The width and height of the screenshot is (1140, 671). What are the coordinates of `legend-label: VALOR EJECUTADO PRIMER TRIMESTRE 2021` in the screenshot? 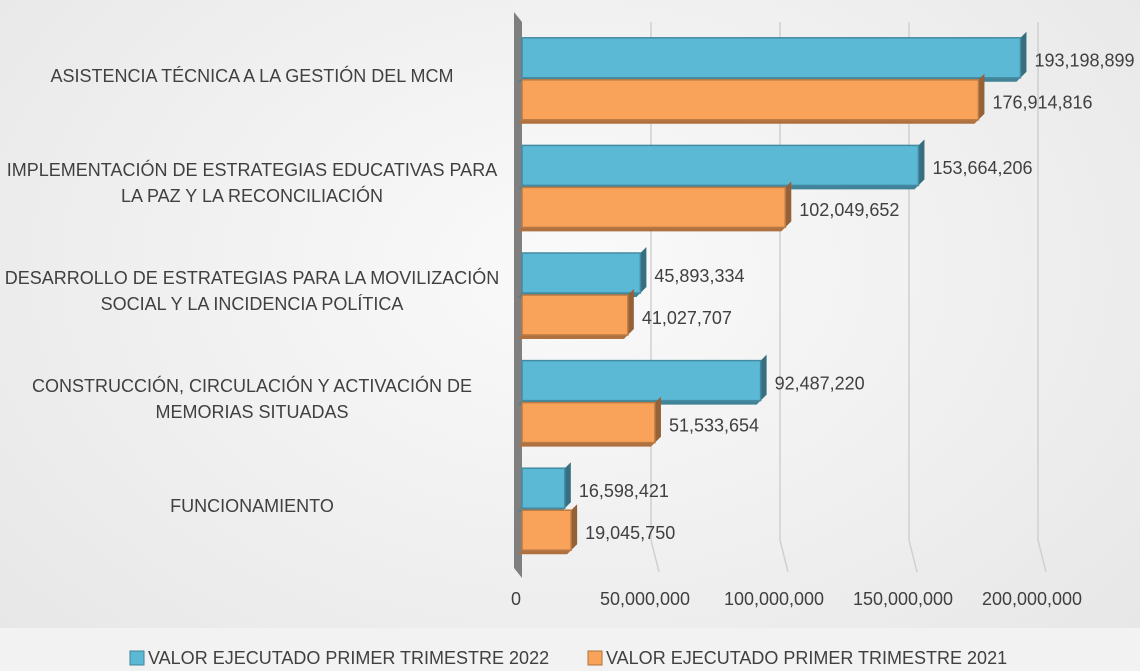 It's located at (806, 658).